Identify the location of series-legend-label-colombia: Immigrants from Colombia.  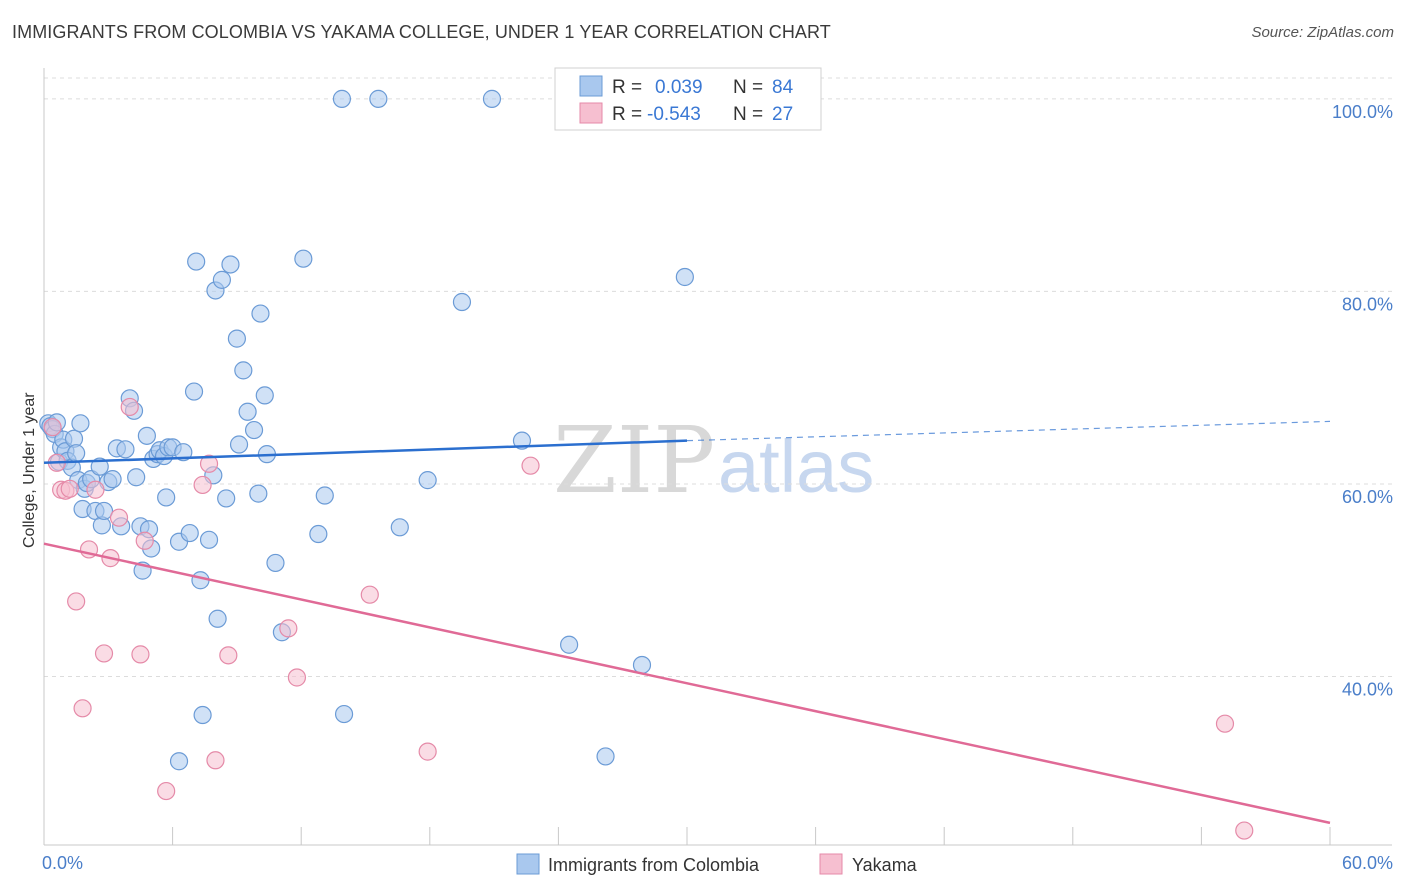
(654, 865).